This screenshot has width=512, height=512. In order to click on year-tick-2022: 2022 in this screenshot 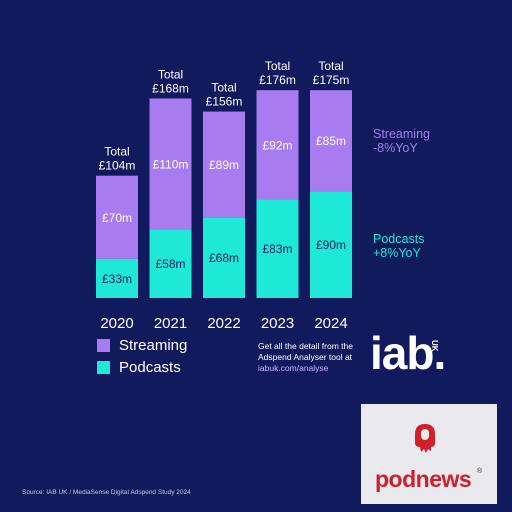, I will do `click(223, 323)`.